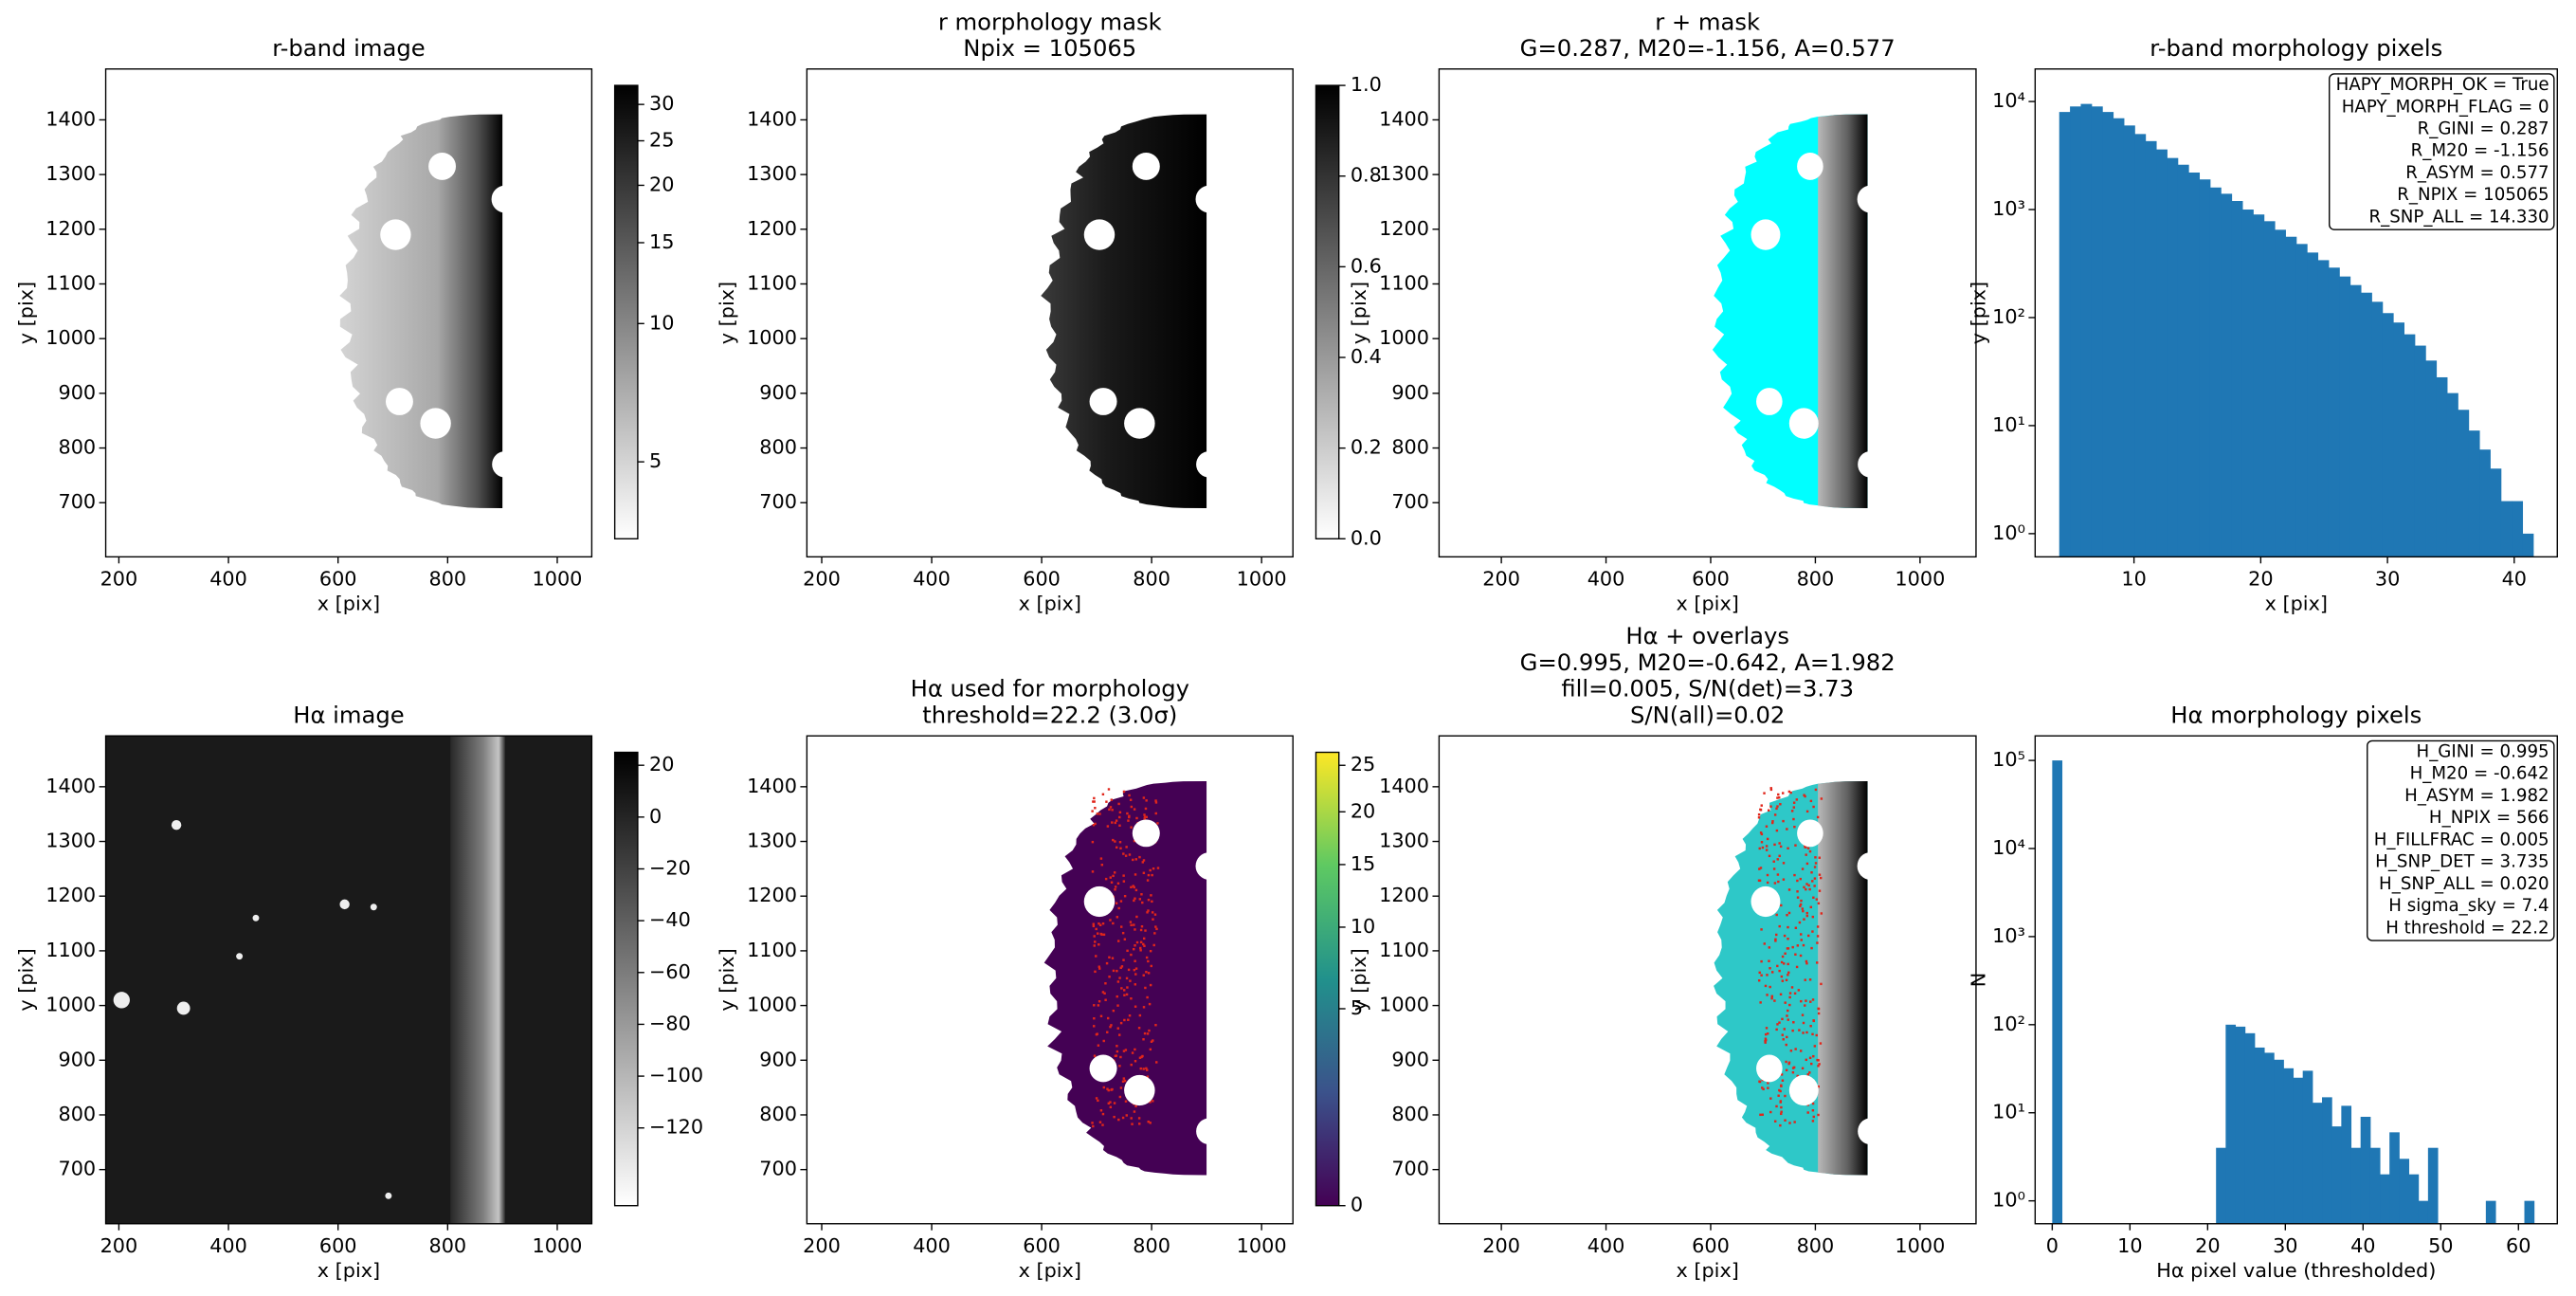 This screenshot has width=2576, height=1296. Describe the element at coordinates (655, 816) in the screenshot. I see `colorbar-tick-label: 0` at that location.